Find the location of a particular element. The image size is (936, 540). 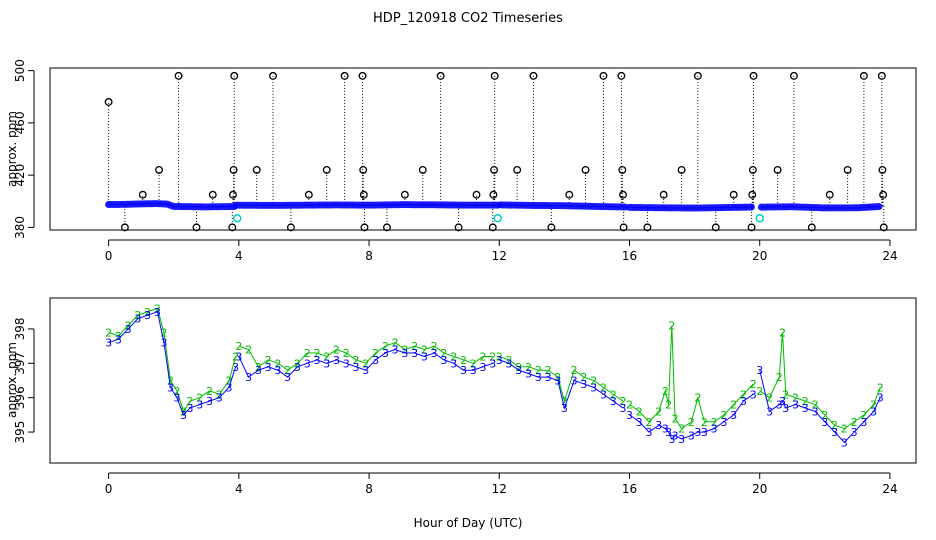

series-3-line is located at coordinates (172, 363).